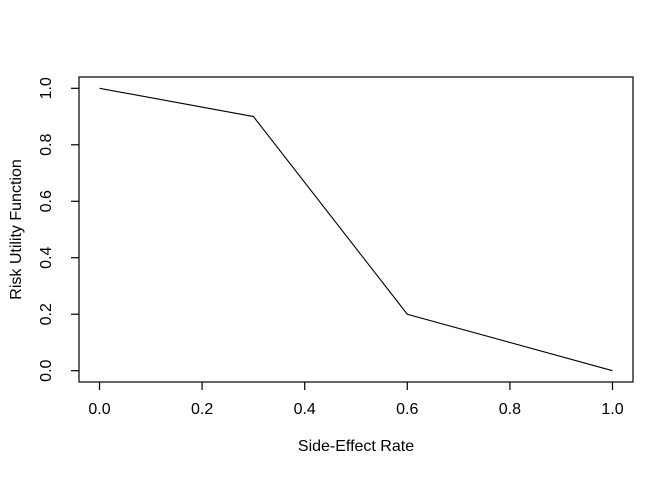  I want to click on y-tick-label: 0.2, so click(46, 314).